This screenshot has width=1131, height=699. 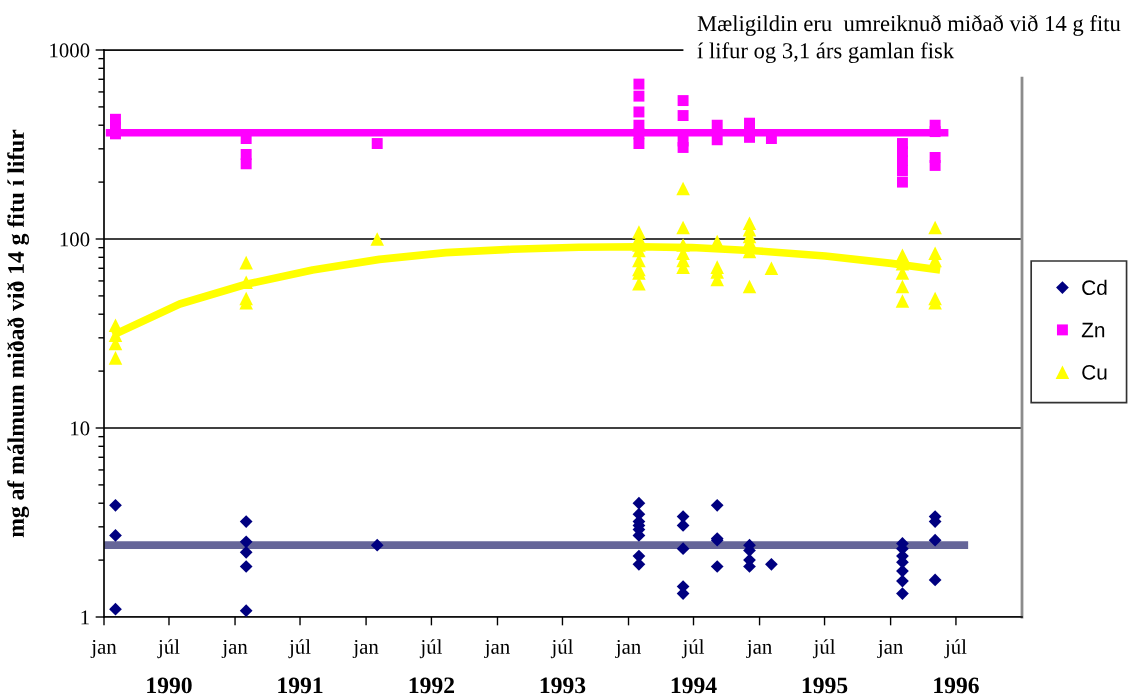 I want to click on legend-label: Zn, so click(x=1093, y=330).